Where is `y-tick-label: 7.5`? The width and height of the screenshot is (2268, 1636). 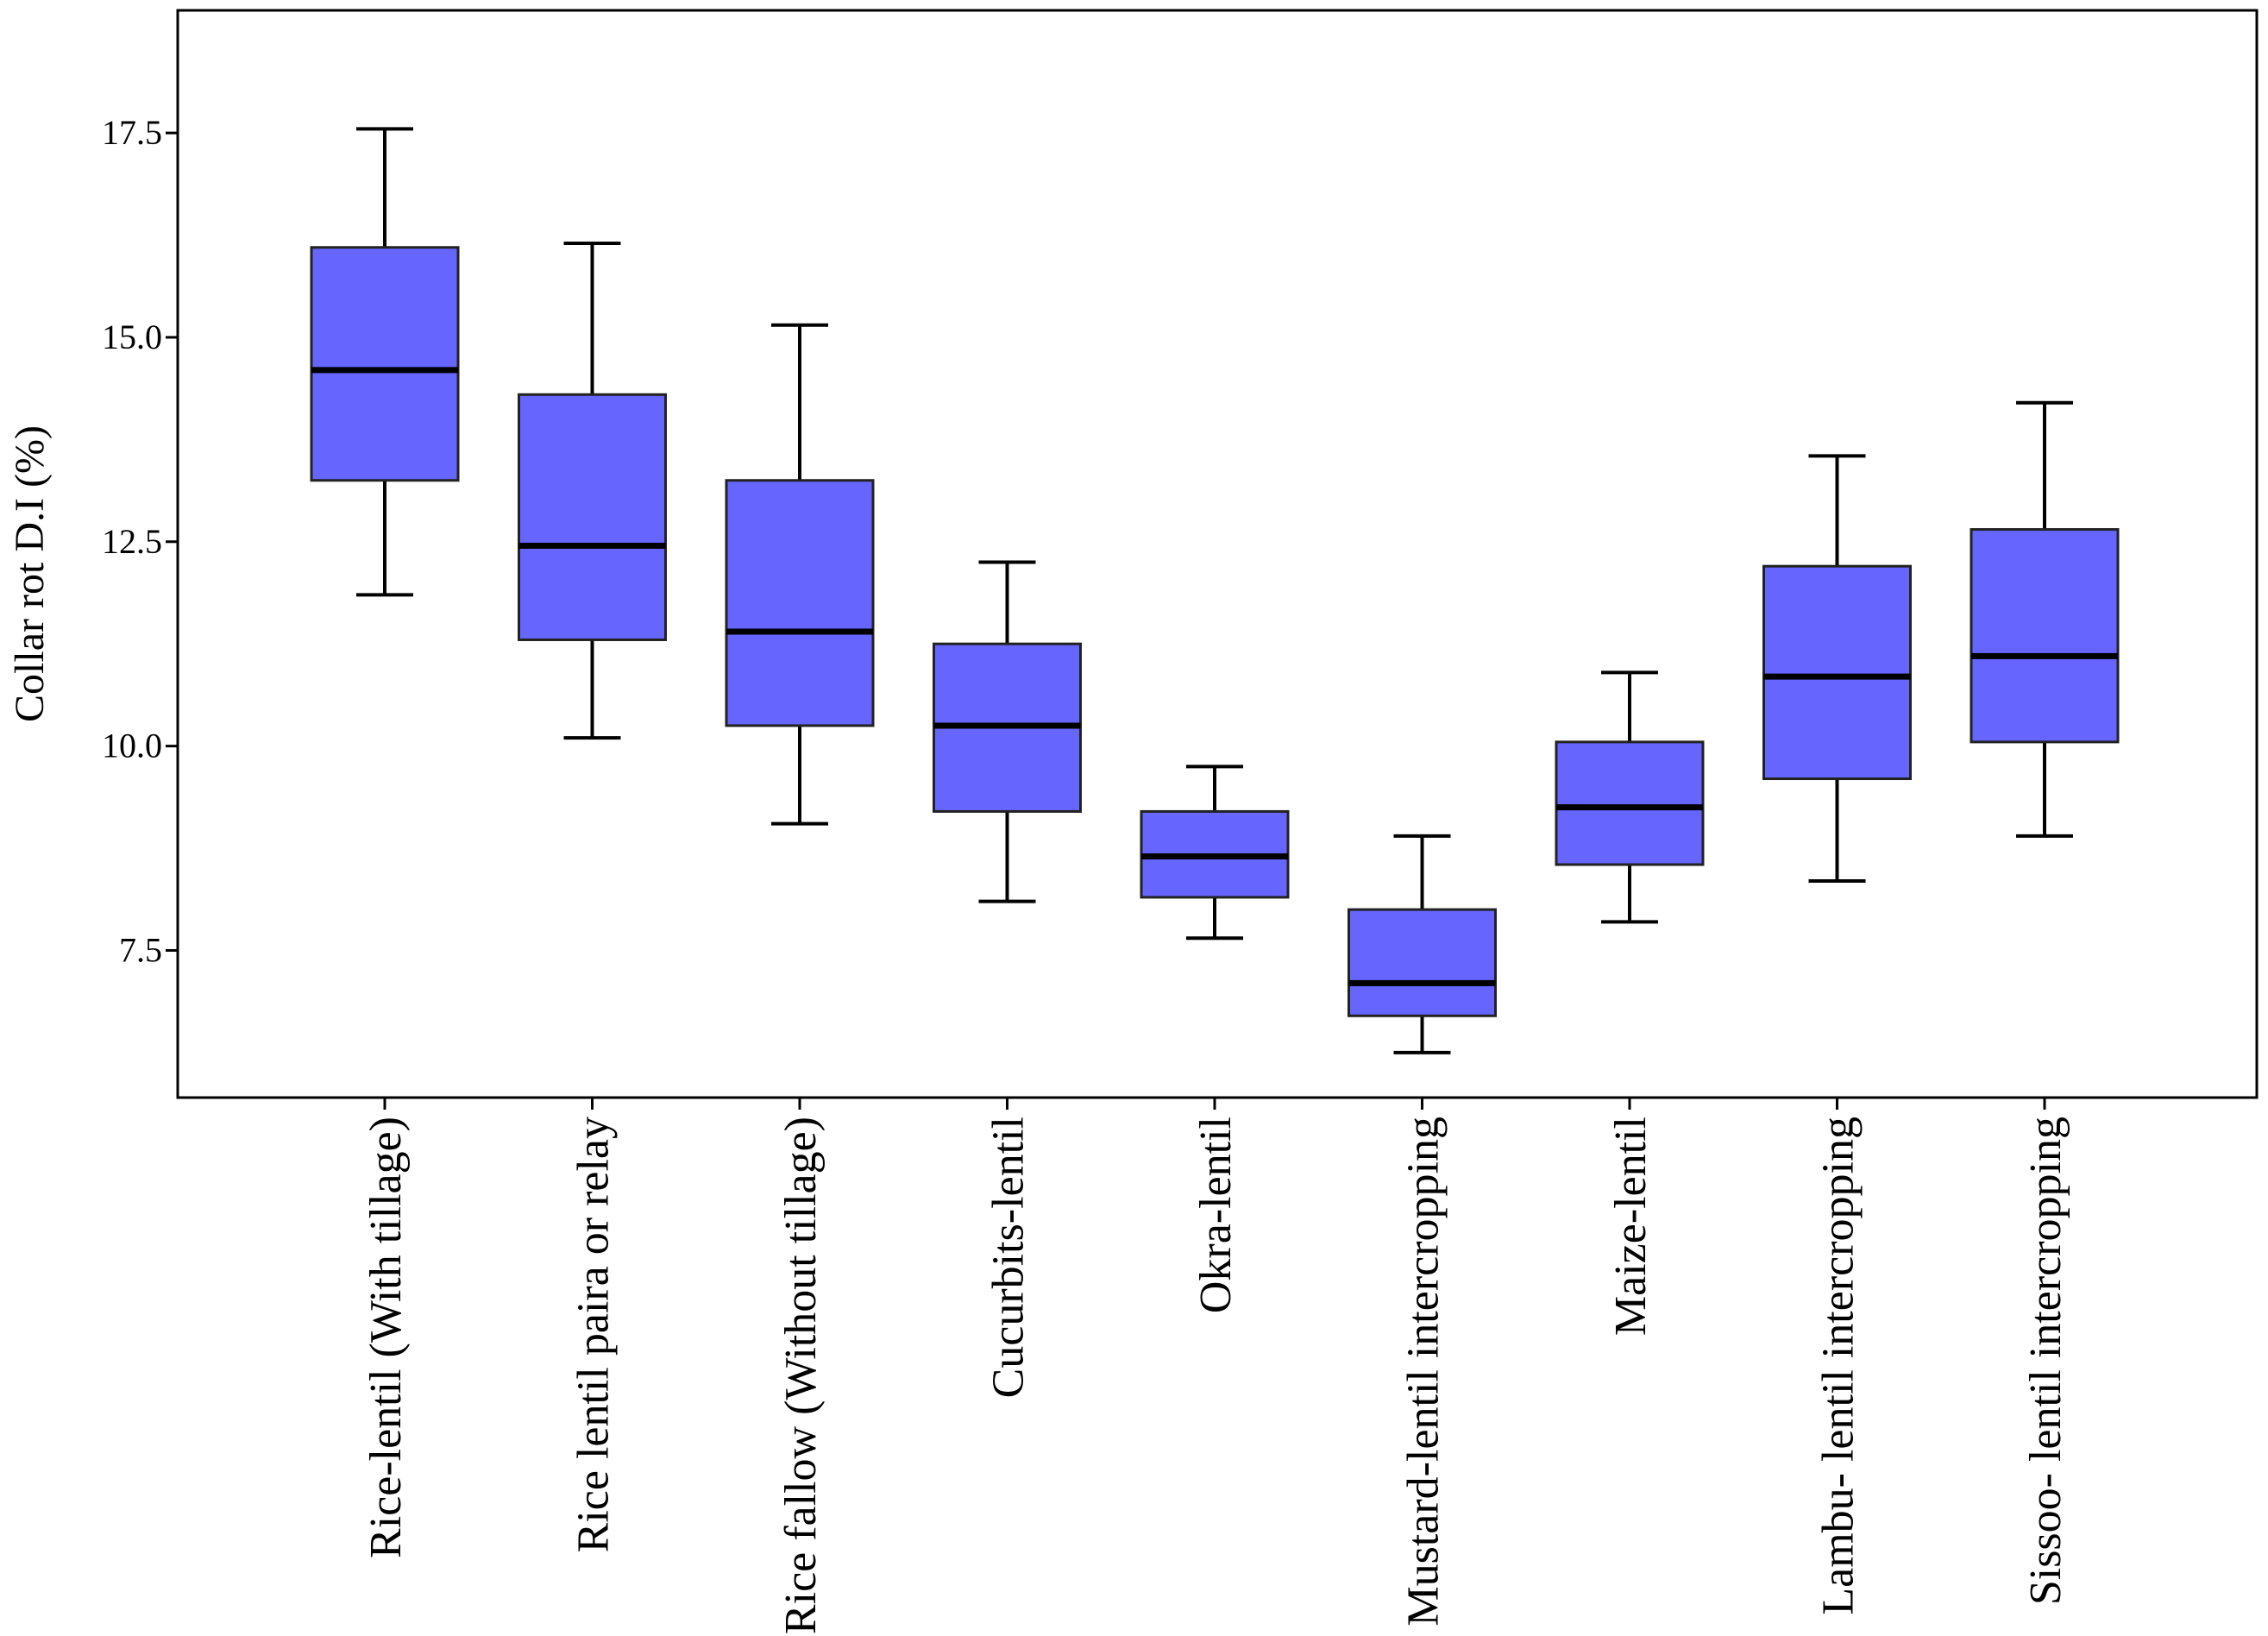 y-tick-label: 7.5 is located at coordinates (140, 949).